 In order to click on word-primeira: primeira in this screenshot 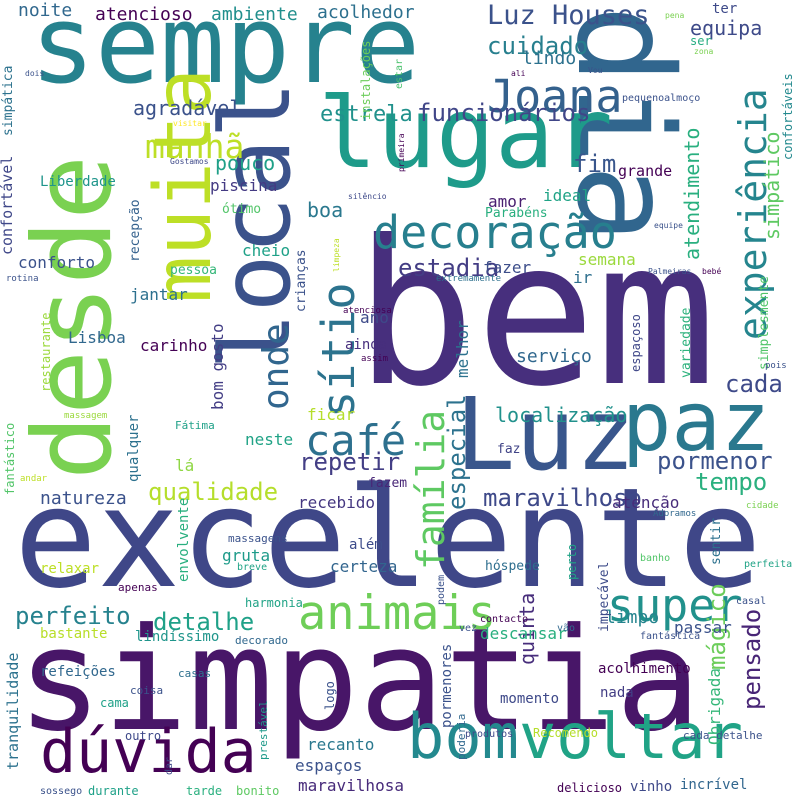, I will do `click(401, 152)`.